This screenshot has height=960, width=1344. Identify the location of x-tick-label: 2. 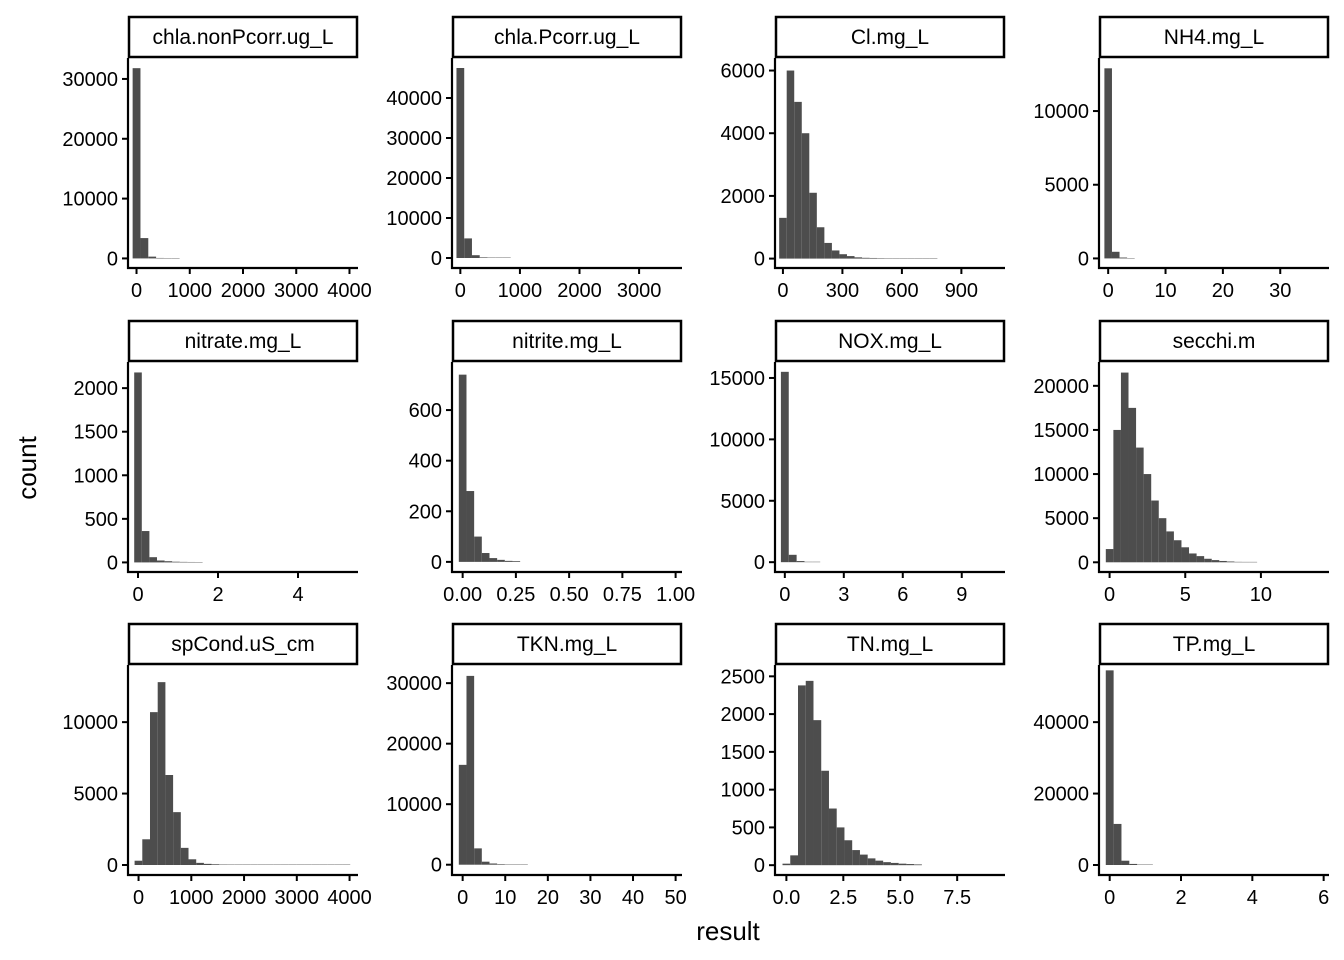
(217, 595).